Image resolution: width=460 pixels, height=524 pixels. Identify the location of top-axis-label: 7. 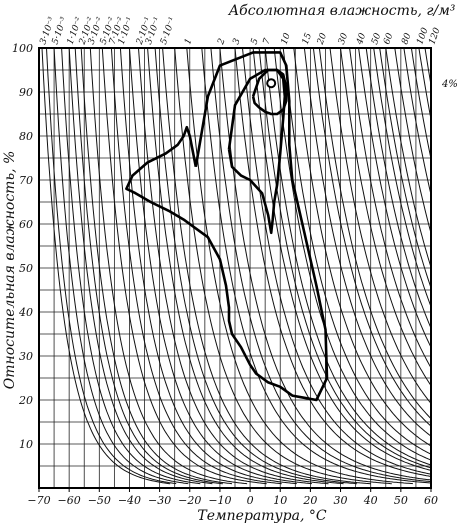
(267, 41).